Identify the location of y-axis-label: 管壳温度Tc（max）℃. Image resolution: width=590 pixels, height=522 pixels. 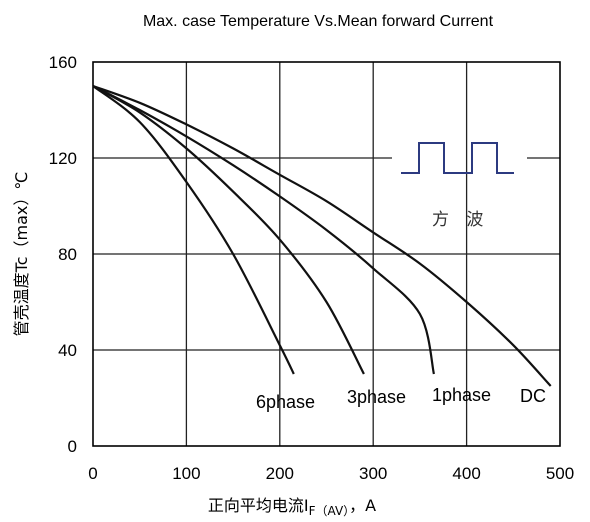
(21, 254).